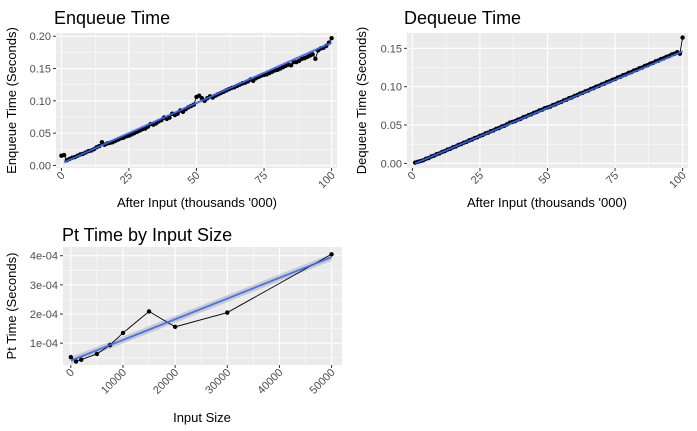 The height and width of the screenshot is (431, 697). Describe the element at coordinates (44, 286) in the screenshot. I see `pt-y-tick-label: 3e-04` at that location.